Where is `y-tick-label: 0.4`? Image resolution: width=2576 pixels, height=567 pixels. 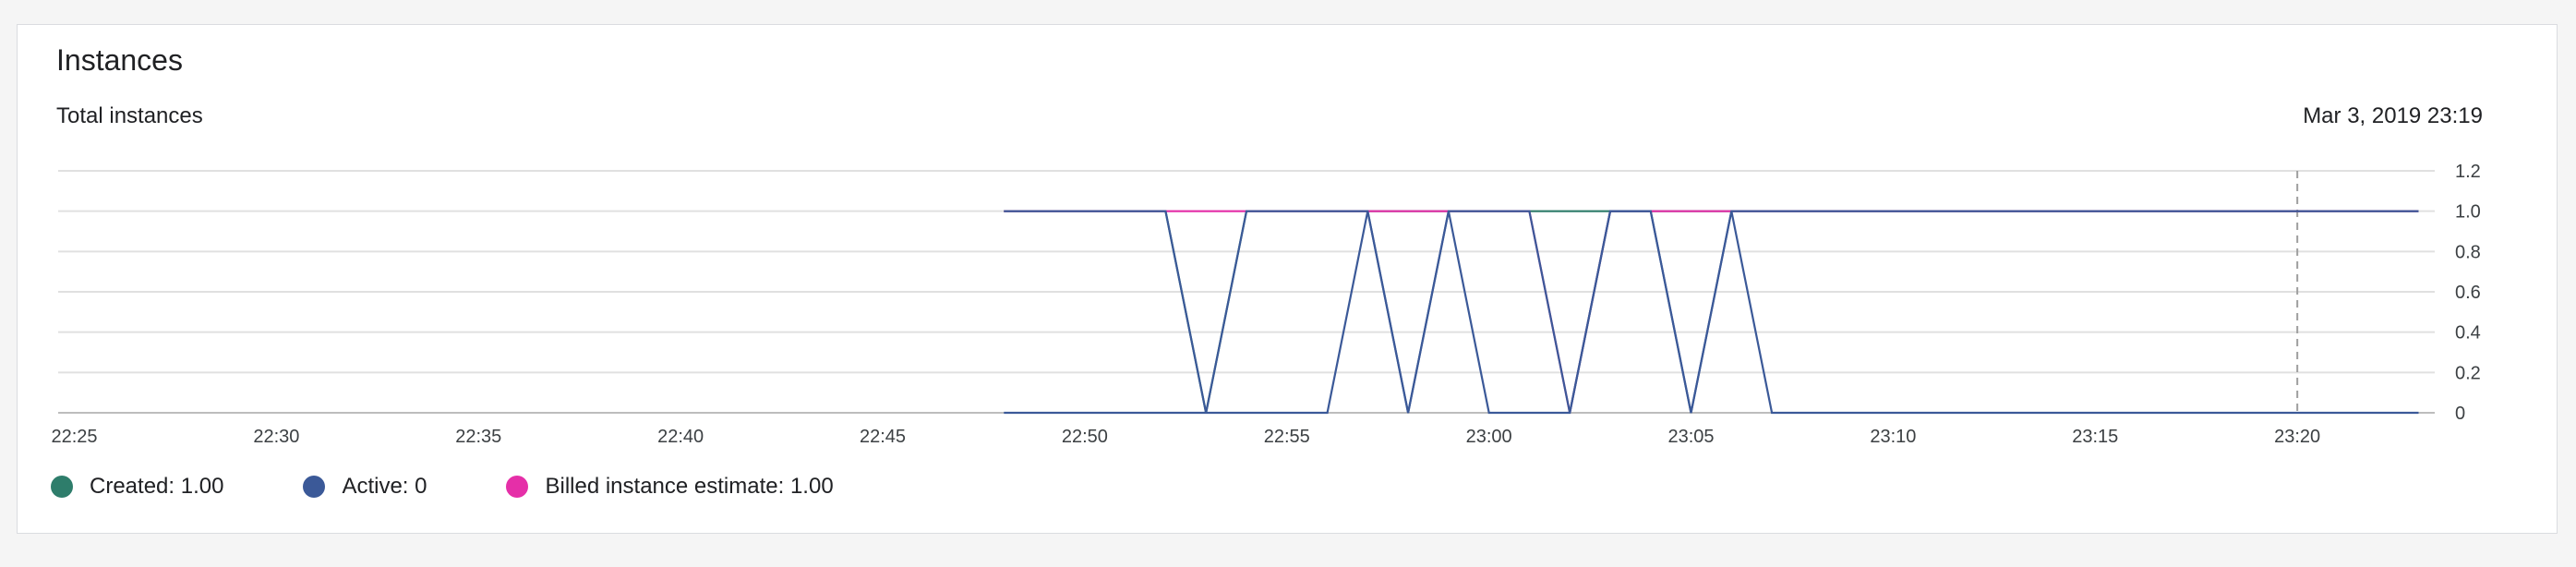 y-tick-label: 0.4 is located at coordinates (2468, 333).